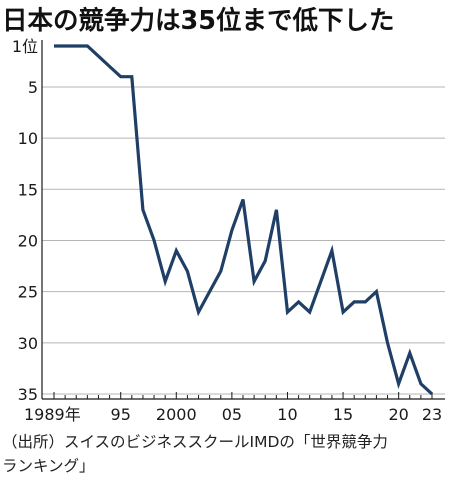  I want to click on y-tick-label: 20, so click(28, 240).